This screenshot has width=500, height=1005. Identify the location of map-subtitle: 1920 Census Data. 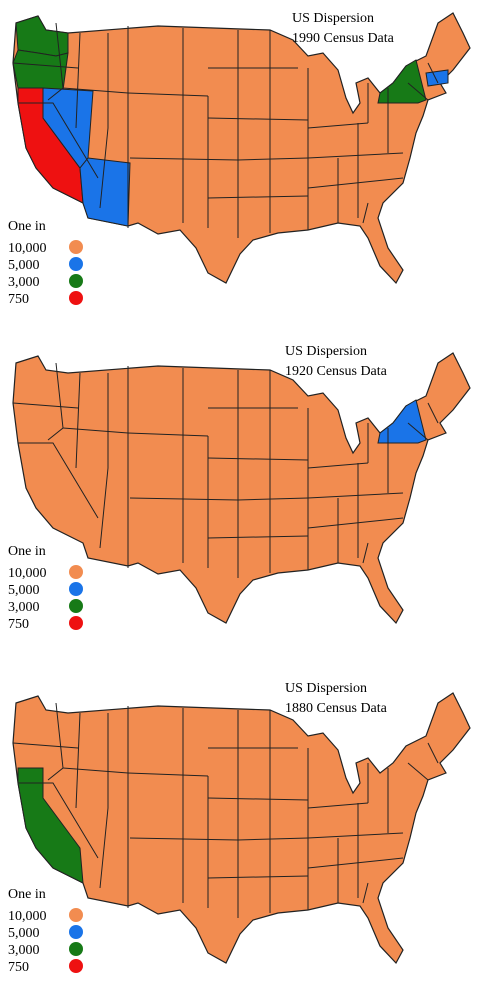
(336, 371).